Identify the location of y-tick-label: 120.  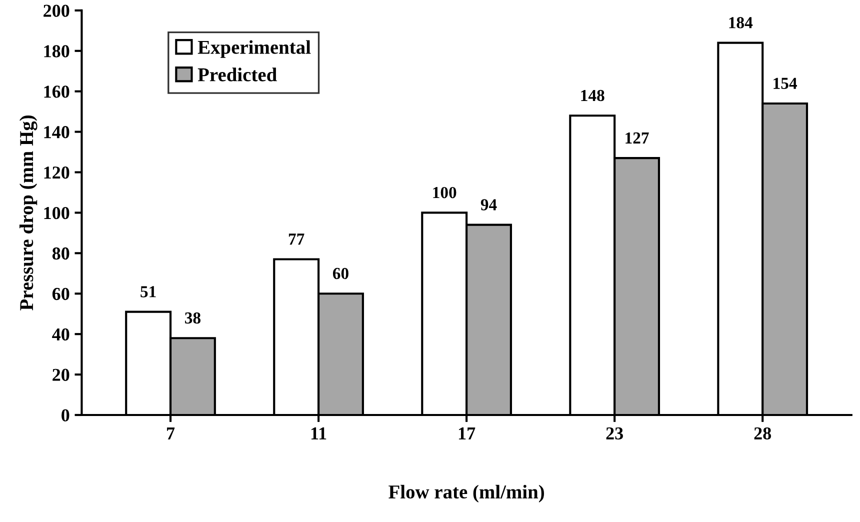
(57, 172).